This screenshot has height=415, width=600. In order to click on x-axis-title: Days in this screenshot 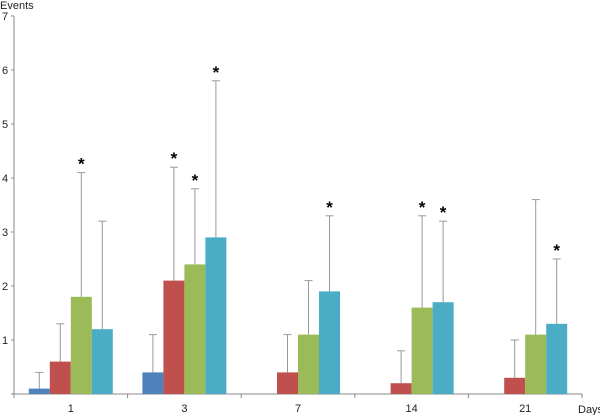, I will do `click(589, 409)`.